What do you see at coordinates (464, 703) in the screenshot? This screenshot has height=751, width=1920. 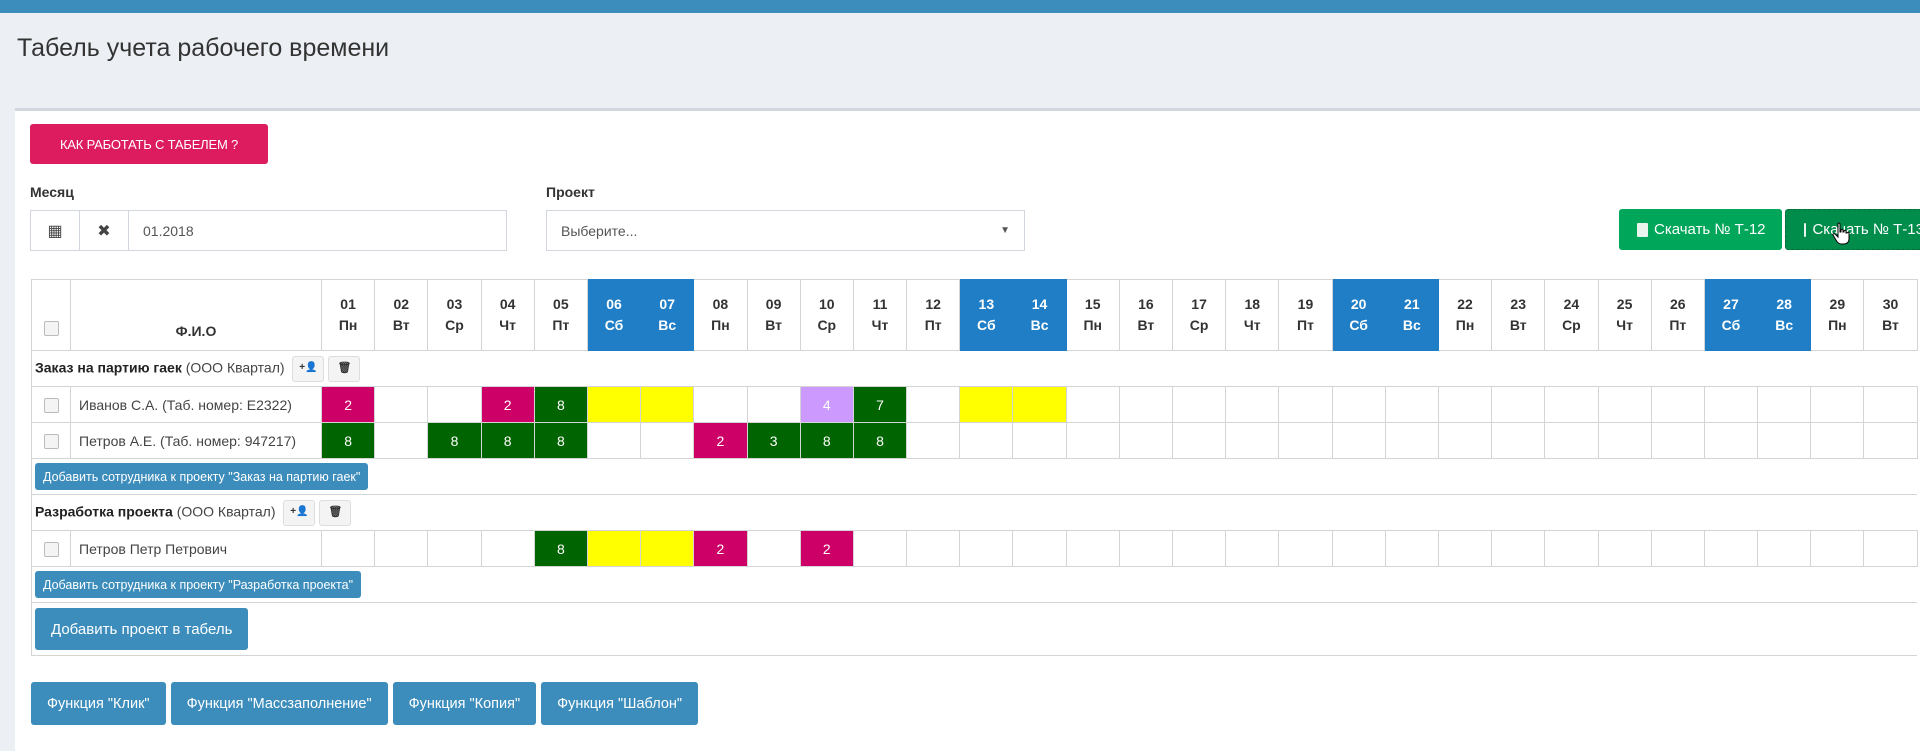 I see `function-copy-button: Функция "Копия"` at bounding box center [464, 703].